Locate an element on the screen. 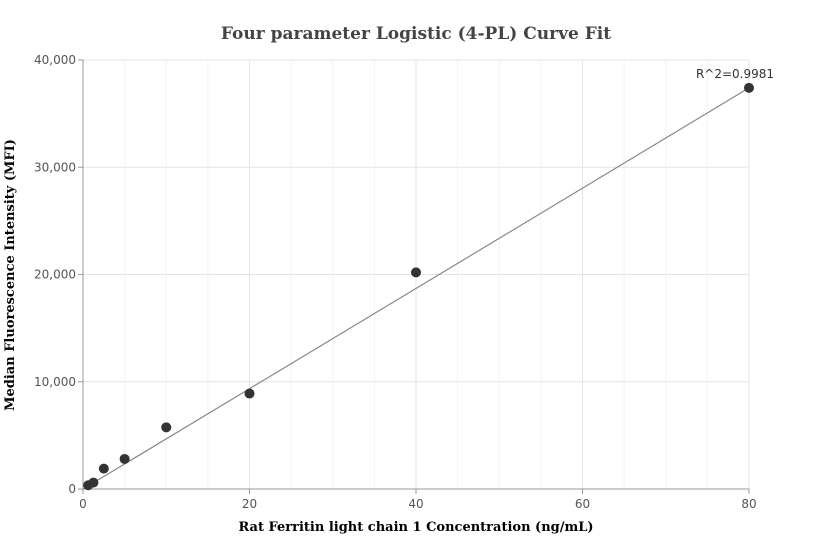 This screenshot has height=560, width=832. x-tick-label: 60 is located at coordinates (582, 504).